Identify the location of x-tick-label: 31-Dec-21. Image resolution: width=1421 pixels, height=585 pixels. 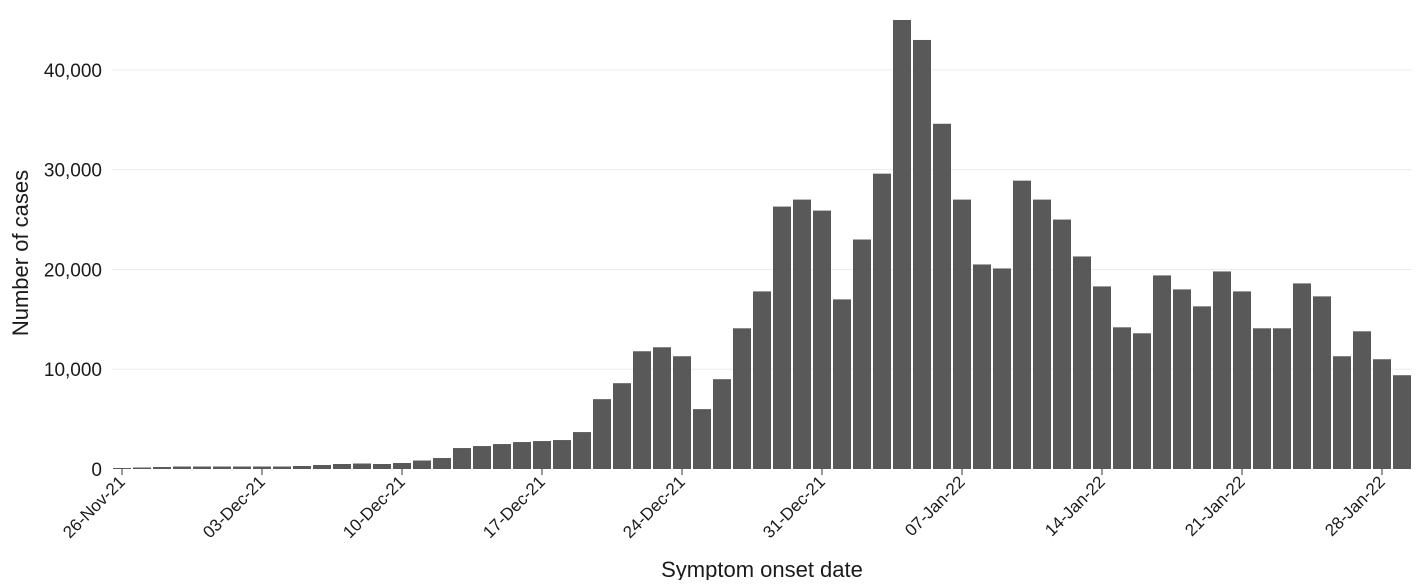
(794, 507).